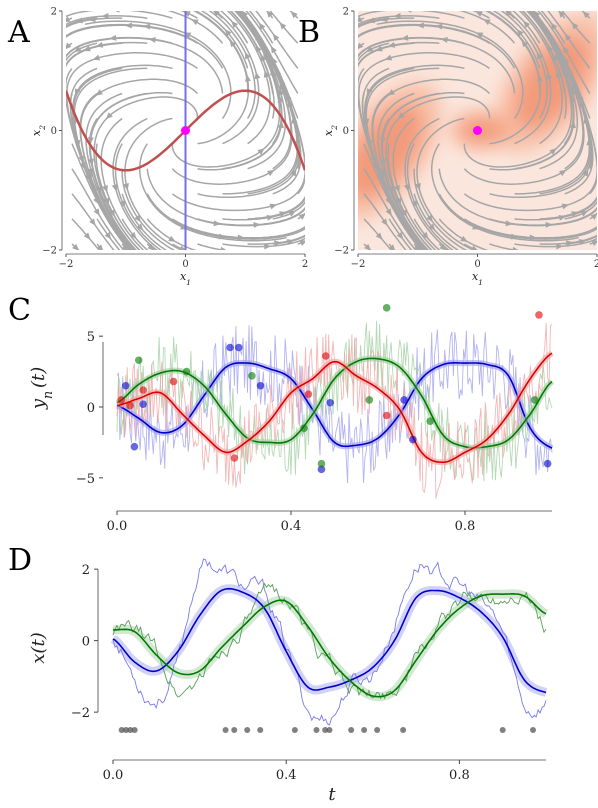 The height and width of the screenshot is (808, 598). I want to click on true-trajectory-green, so click(329, 641).